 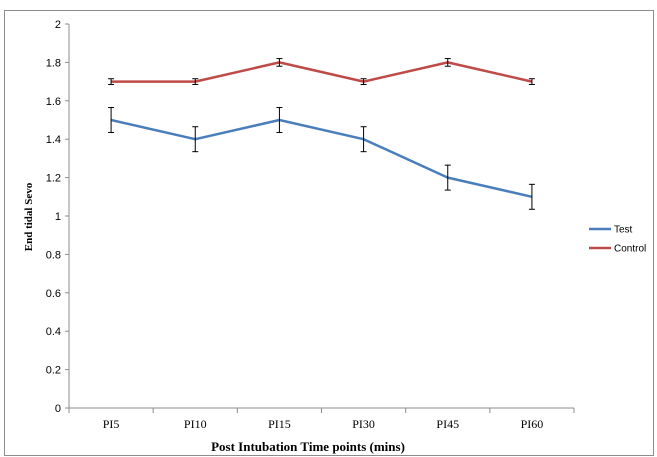 I want to click on x-tick-label: PI45, so click(x=447, y=424).